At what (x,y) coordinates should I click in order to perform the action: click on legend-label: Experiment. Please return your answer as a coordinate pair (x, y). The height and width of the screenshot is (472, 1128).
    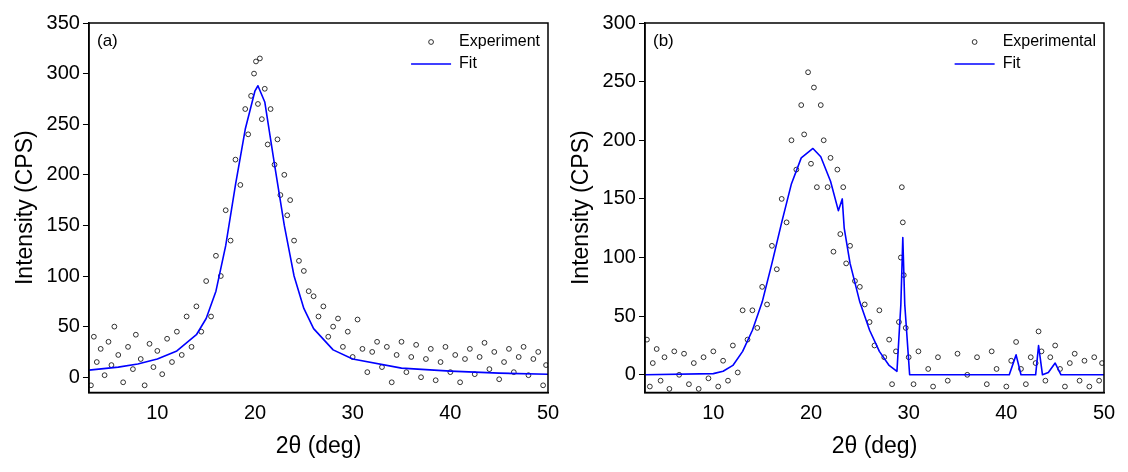
    Looking at the image, I should click on (500, 41).